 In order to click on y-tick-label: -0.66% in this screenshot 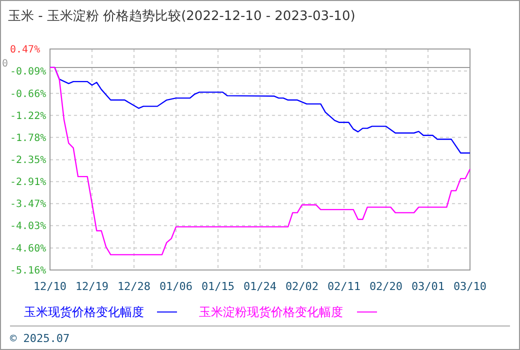, I will do `click(28, 94)`.